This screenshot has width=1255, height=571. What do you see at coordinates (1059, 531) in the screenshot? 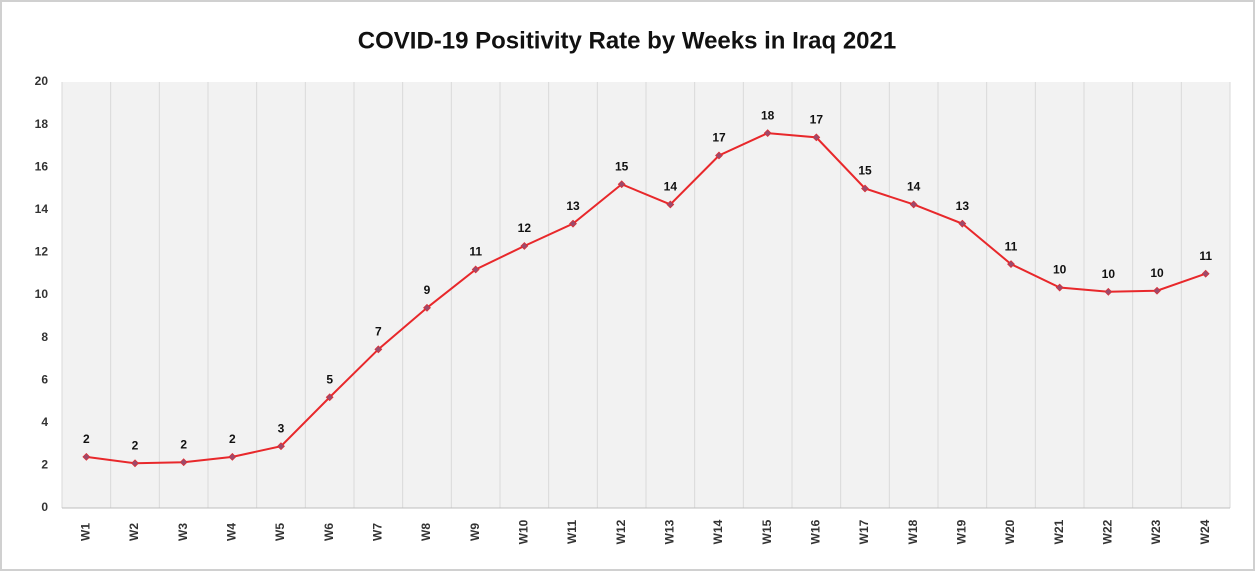
I see `x-tick-label: W21` at bounding box center [1059, 531].